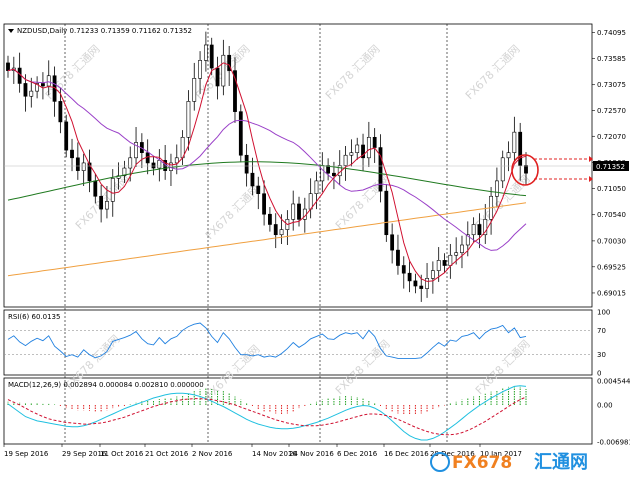 The width and height of the screenshot is (630, 490). Describe the element at coordinates (611, 111) in the screenshot. I see `price-tick-label-3: 0.72570` at that location.